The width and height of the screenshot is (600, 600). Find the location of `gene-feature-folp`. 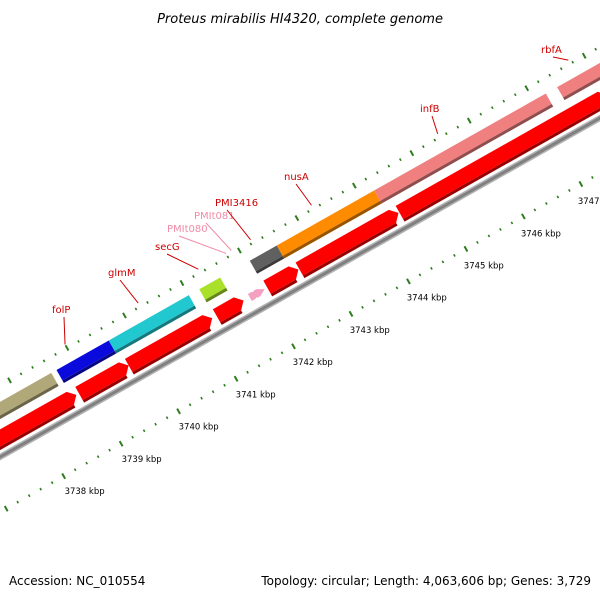

gene-feature-folp is located at coordinates (85, 360).